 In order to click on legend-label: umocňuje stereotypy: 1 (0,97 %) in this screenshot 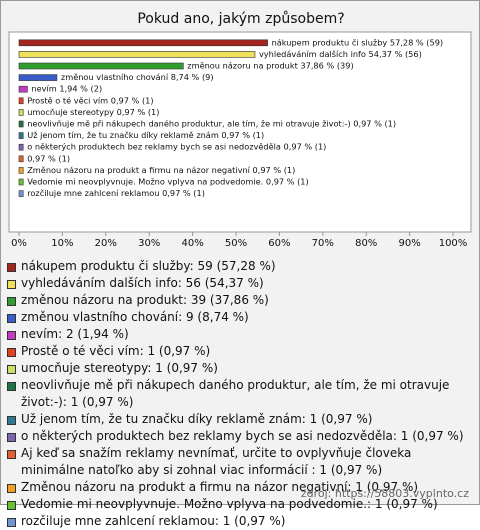, I will do `click(119, 368)`.